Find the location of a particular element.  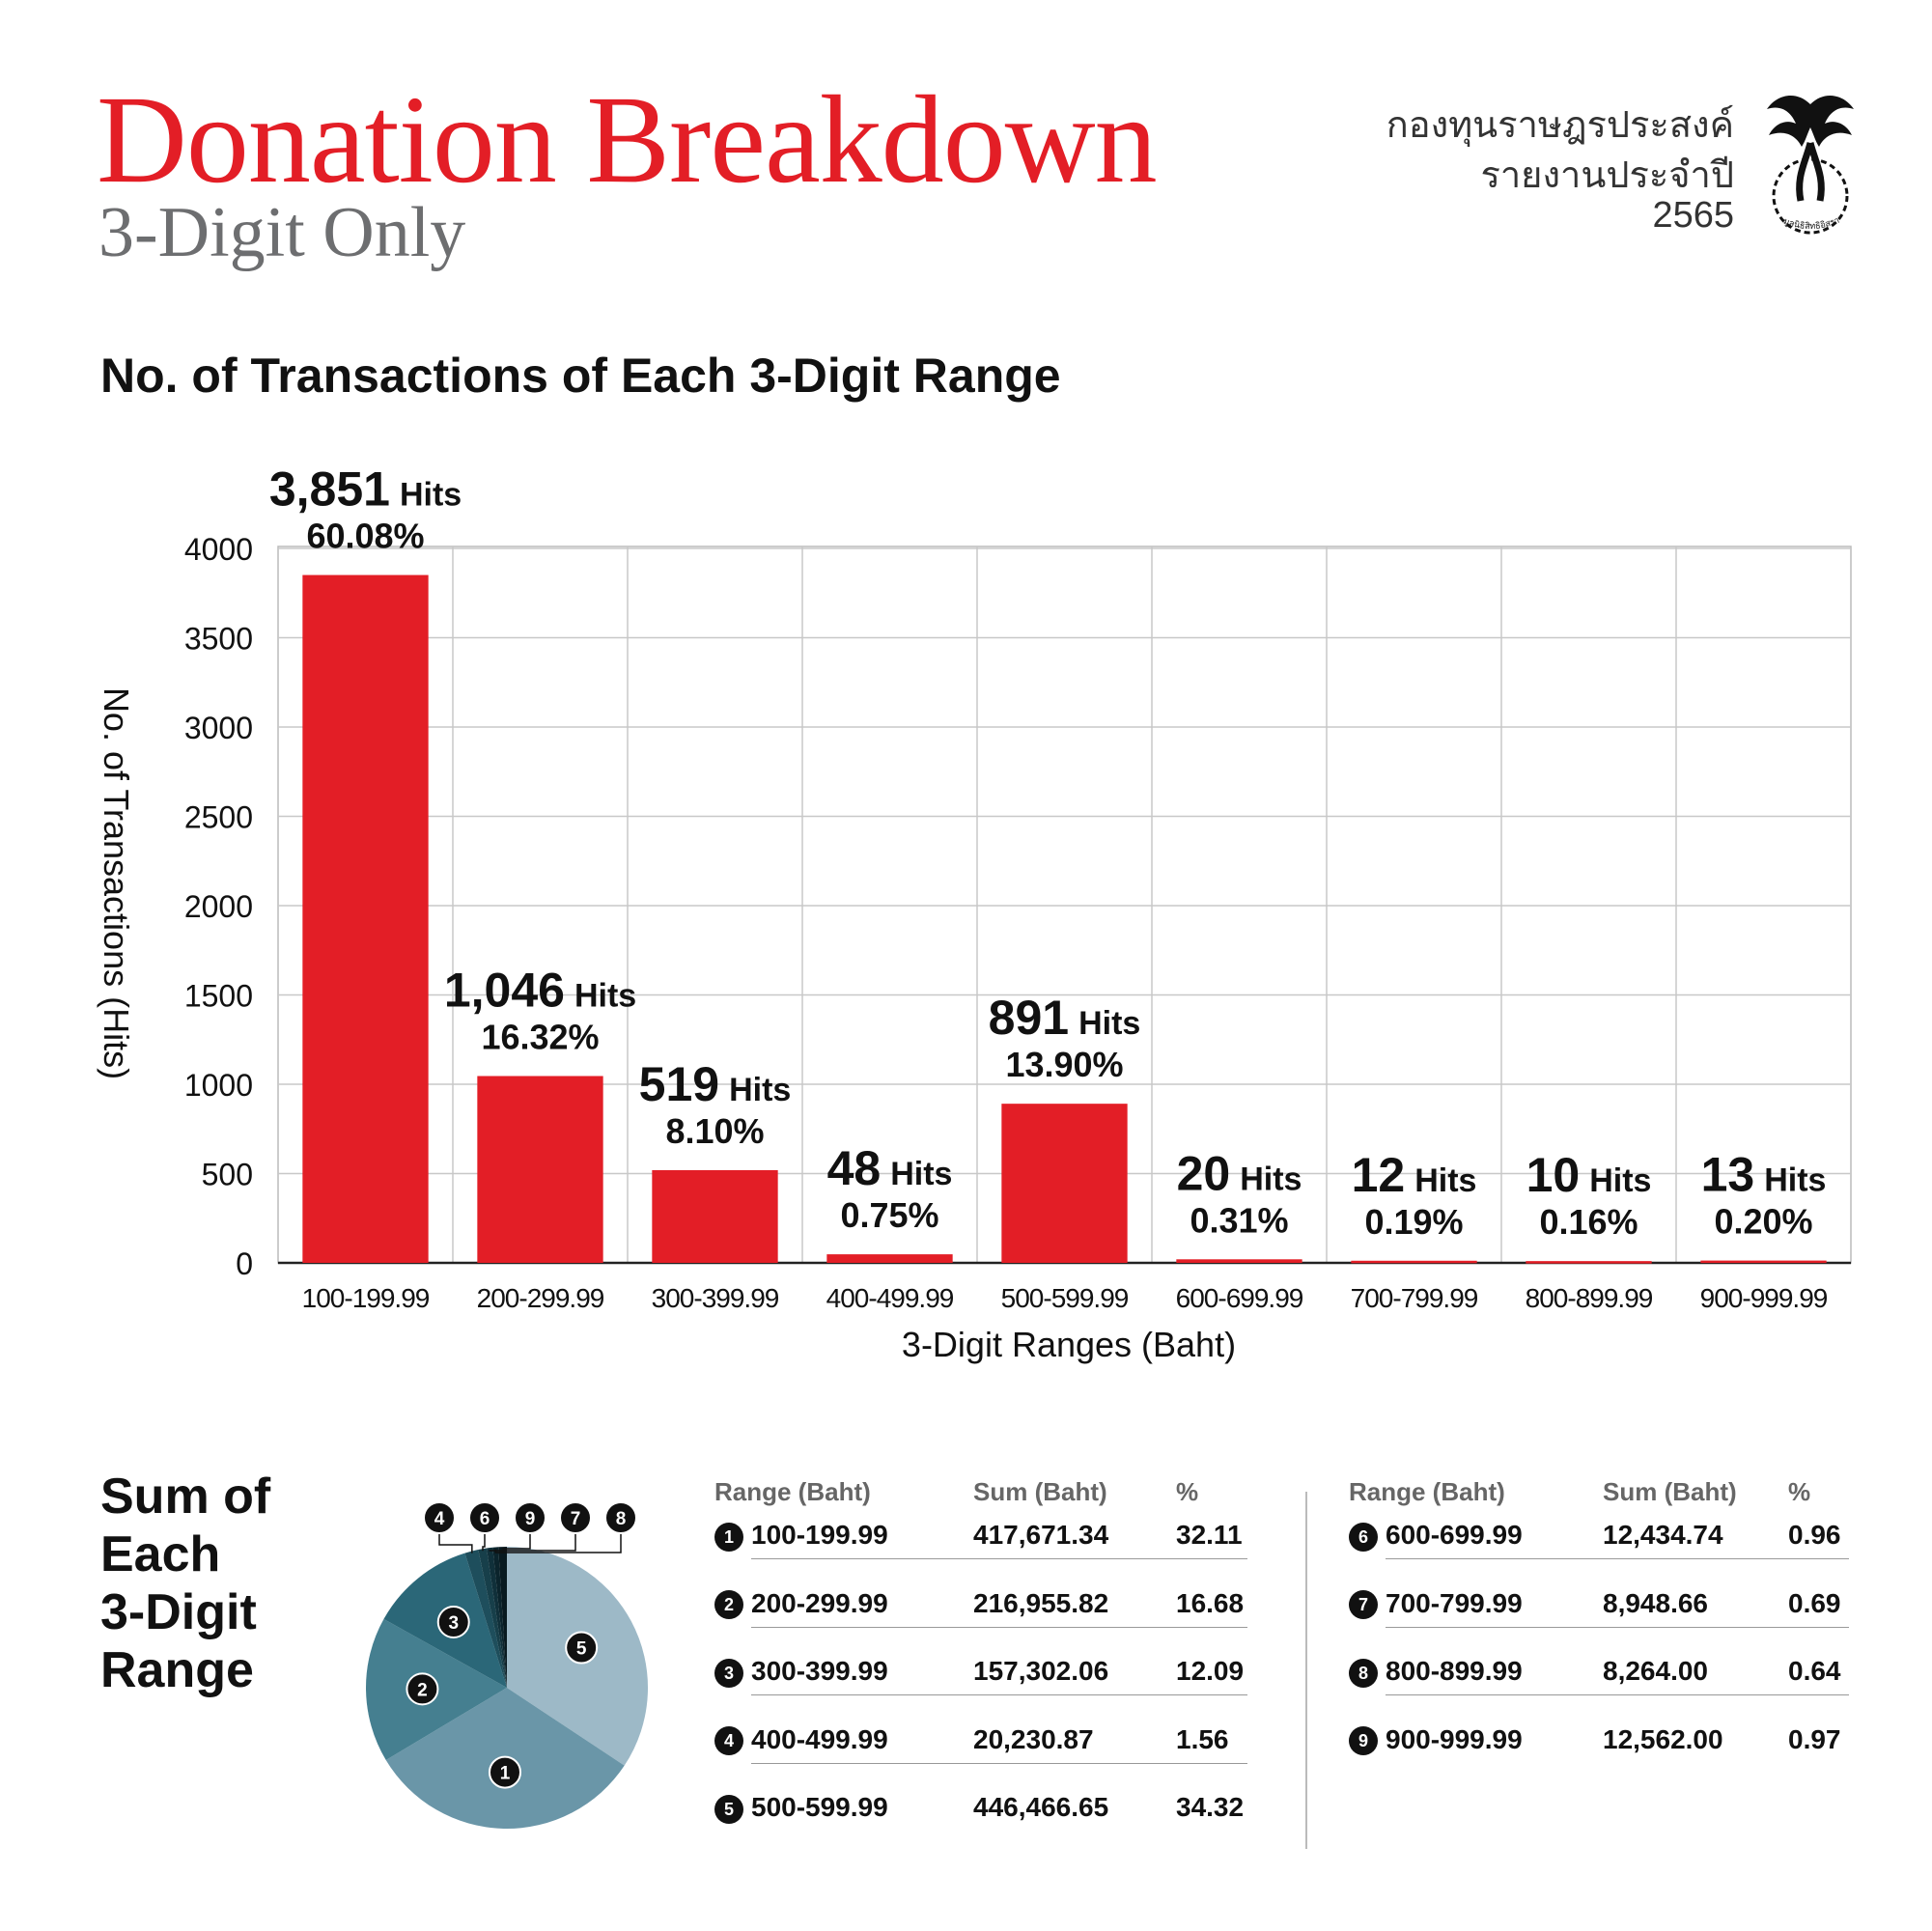

table-row: 8 800-899.99 8,264.00 0.64 is located at coordinates (1599, 1685).